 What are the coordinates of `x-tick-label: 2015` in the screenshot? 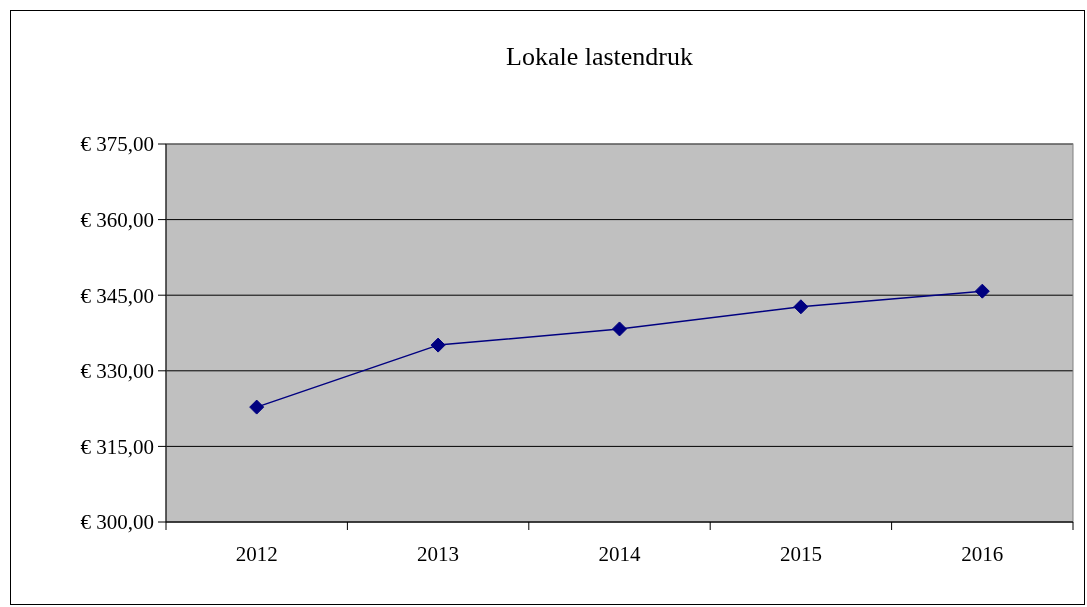 It's located at (800, 554).